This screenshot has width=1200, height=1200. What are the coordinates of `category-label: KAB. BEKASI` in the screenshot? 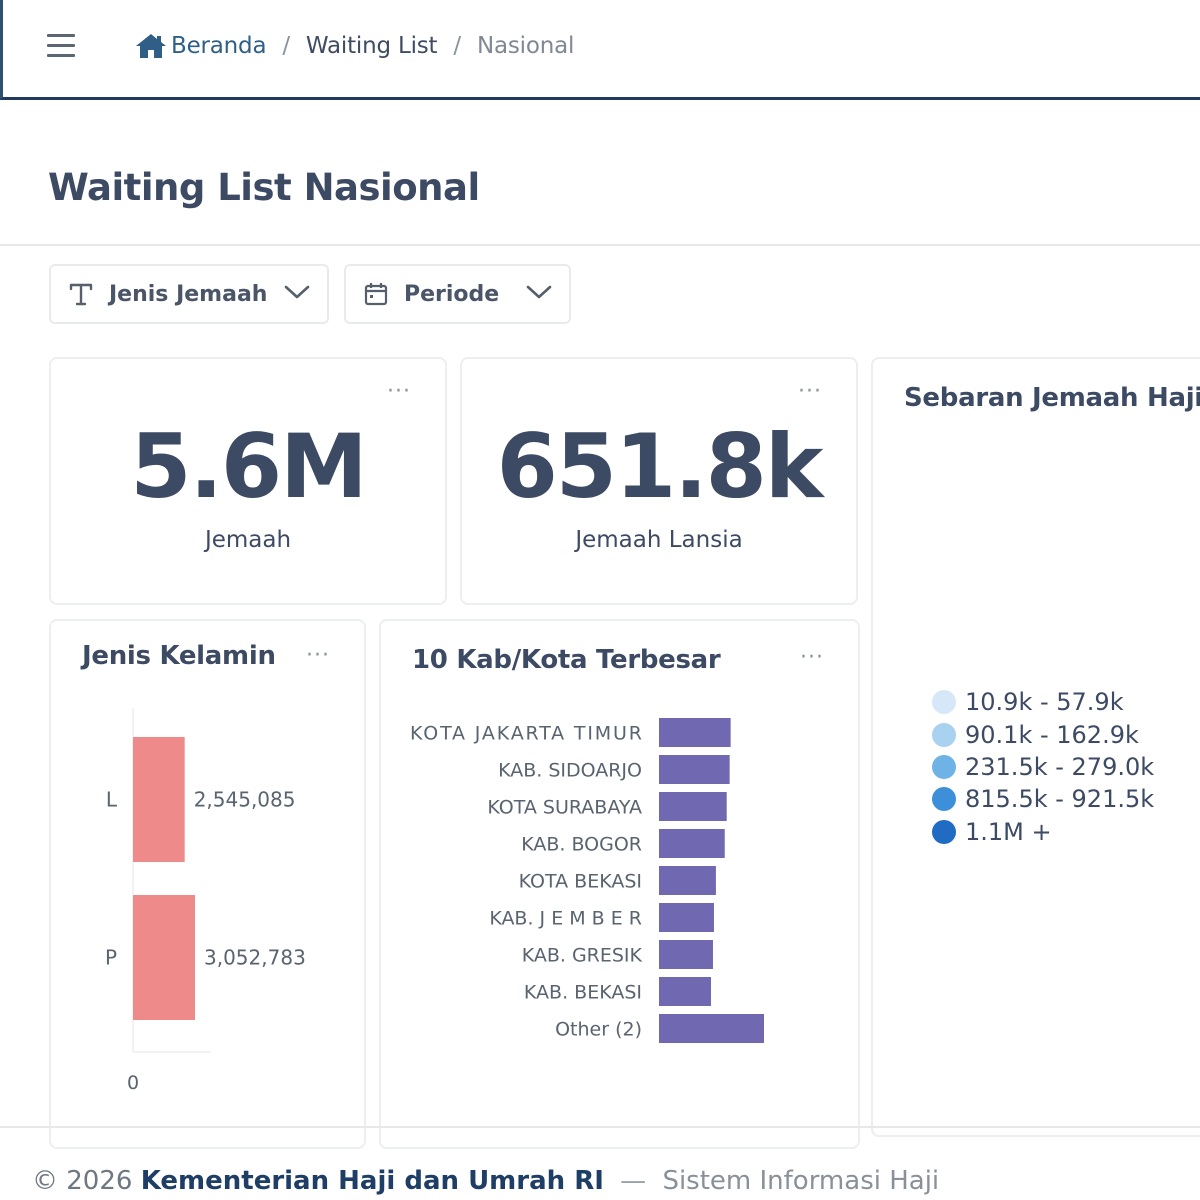 It's located at (583, 993).